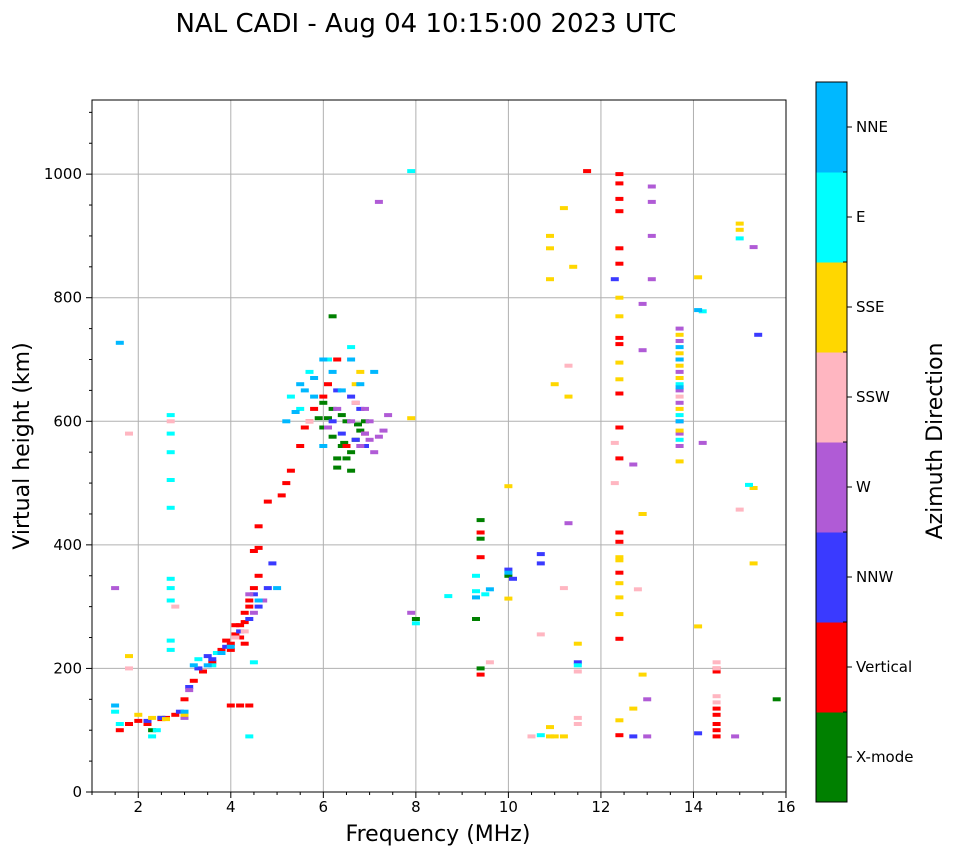  What do you see at coordinates (873, 397) in the screenshot?
I see `colorbar-label-ssw: SSW` at bounding box center [873, 397].